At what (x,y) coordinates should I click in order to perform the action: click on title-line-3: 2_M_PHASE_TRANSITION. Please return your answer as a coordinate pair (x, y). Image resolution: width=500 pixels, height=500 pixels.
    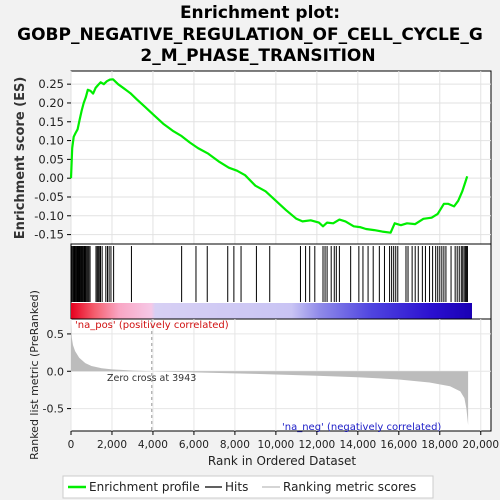
    Looking at the image, I should click on (257, 56).